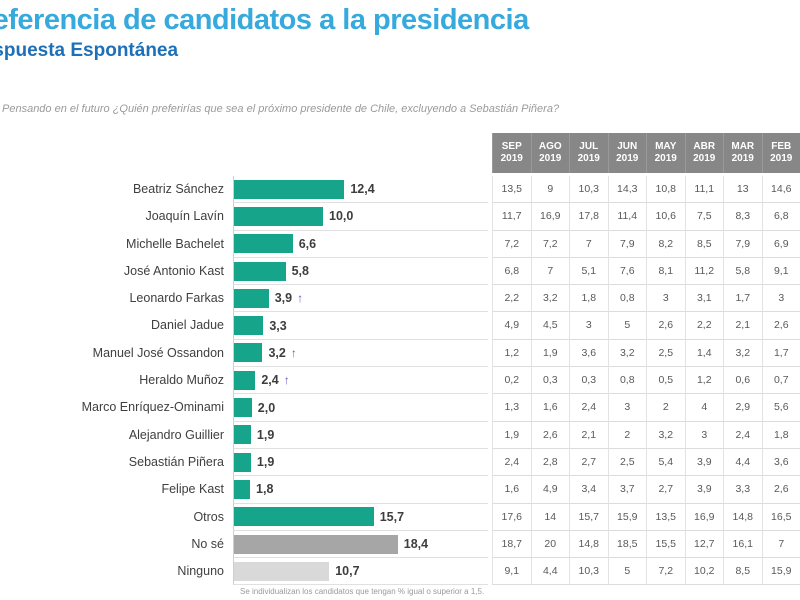 This screenshot has width=800, height=600. What do you see at coordinates (665, 153) in the screenshot?
I see `table-column-header: MAY 2019` at bounding box center [665, 153].